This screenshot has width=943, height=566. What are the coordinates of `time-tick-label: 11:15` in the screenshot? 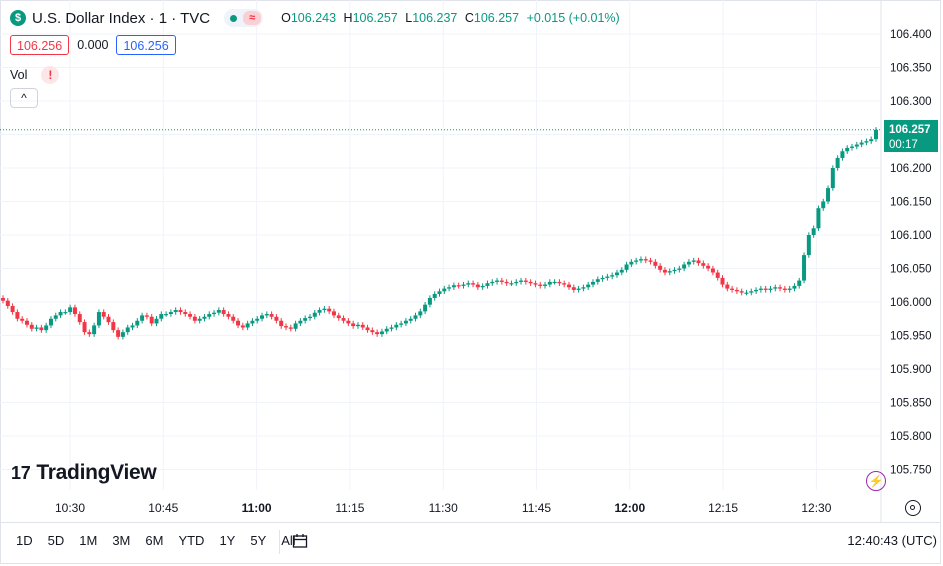 It's located at (349, 508).